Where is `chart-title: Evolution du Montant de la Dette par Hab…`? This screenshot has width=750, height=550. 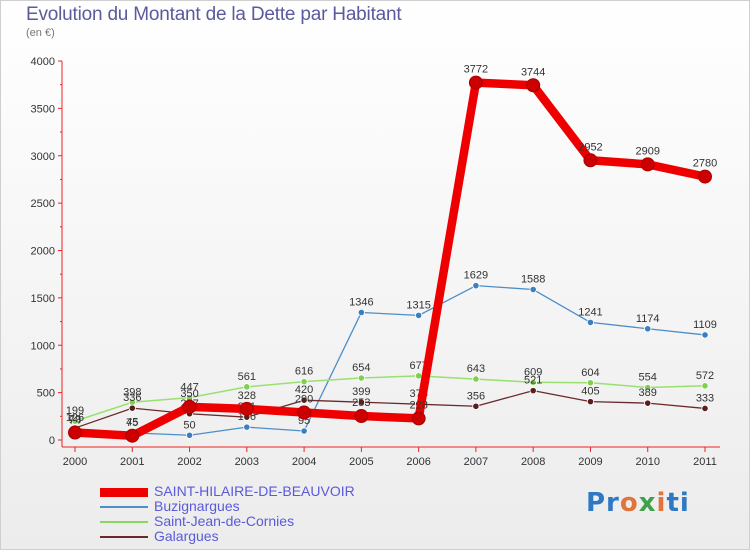 chart-title: Evolution du Montant de la Dette par Hab… is located at coordinates (214, 14).